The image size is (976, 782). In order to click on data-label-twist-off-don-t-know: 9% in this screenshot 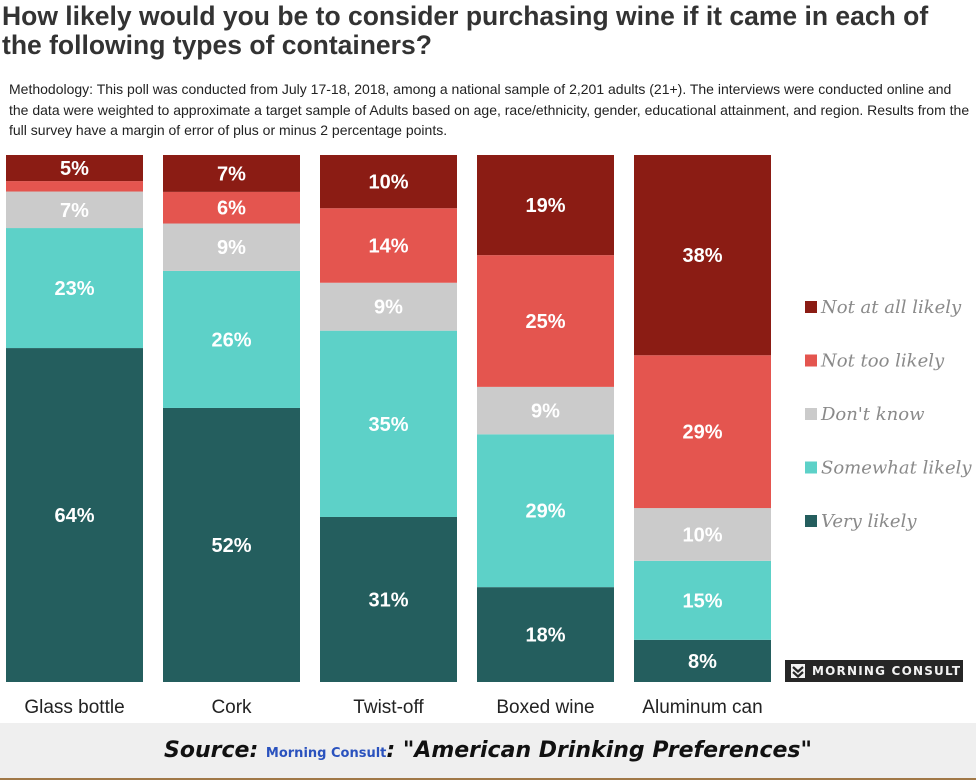, I will do `click(388, 308)`.